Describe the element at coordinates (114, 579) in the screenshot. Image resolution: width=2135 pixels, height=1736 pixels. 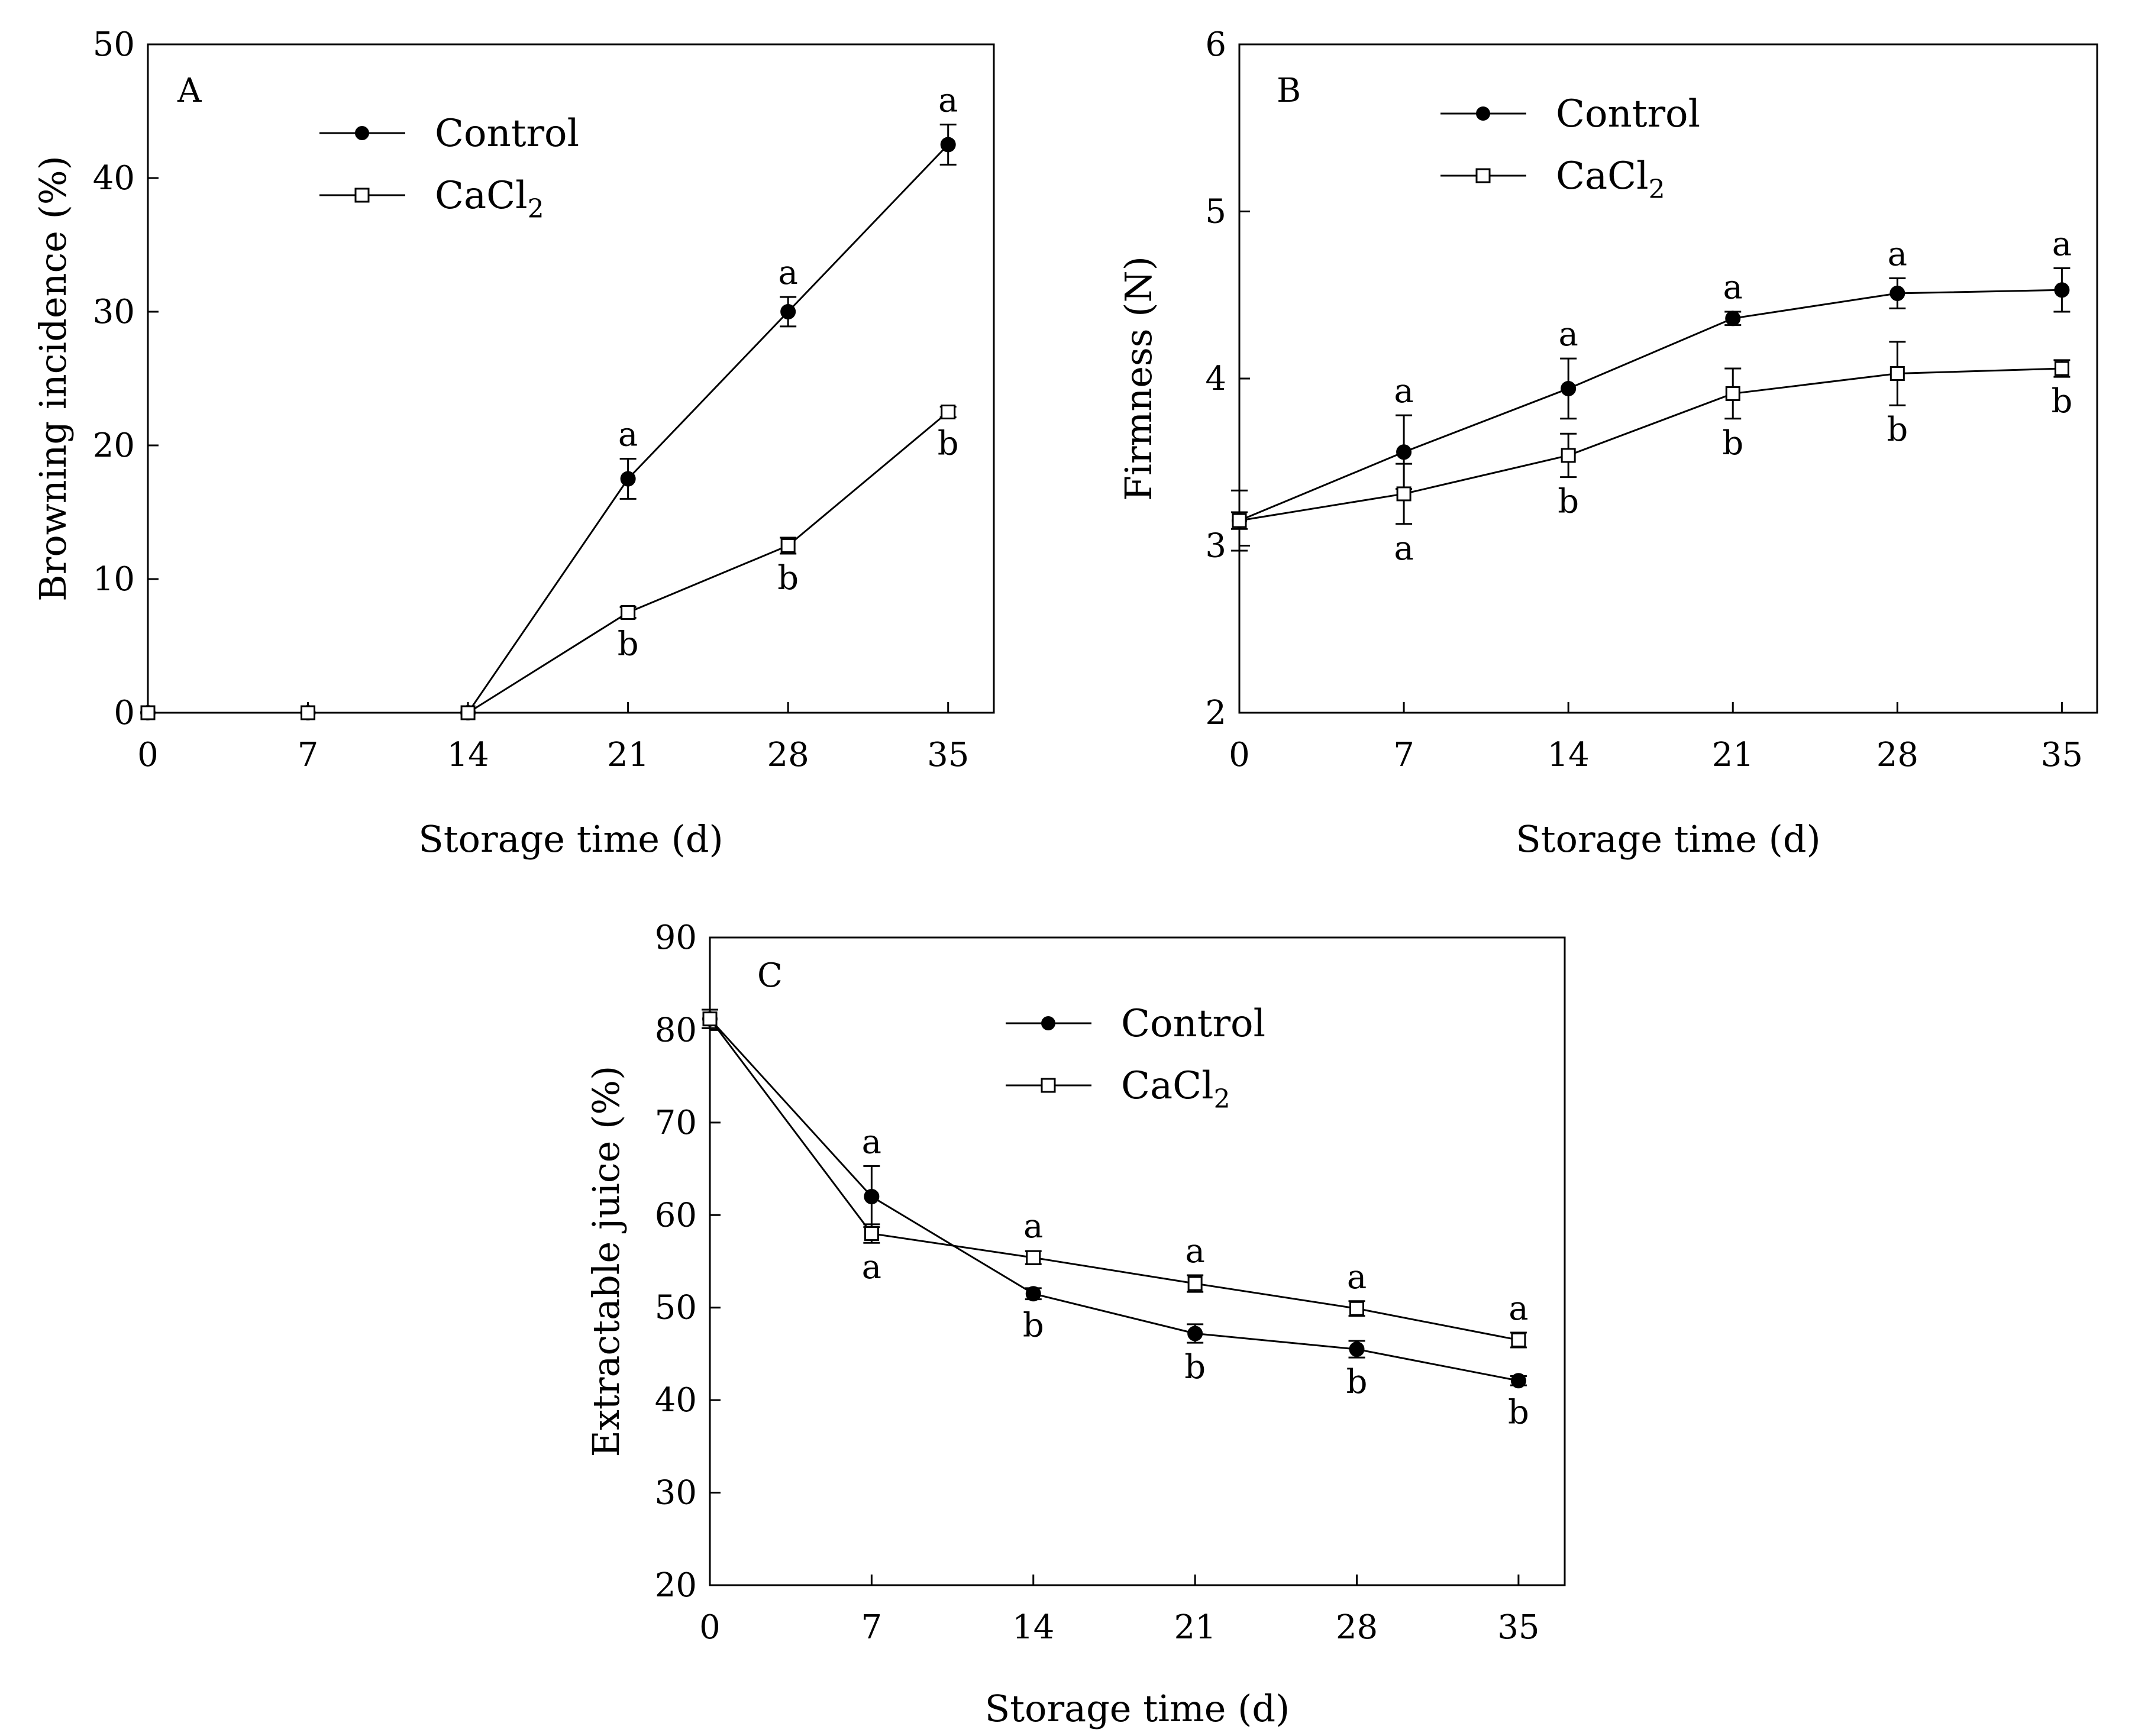
I see `y-tick-label: 10` at that location.